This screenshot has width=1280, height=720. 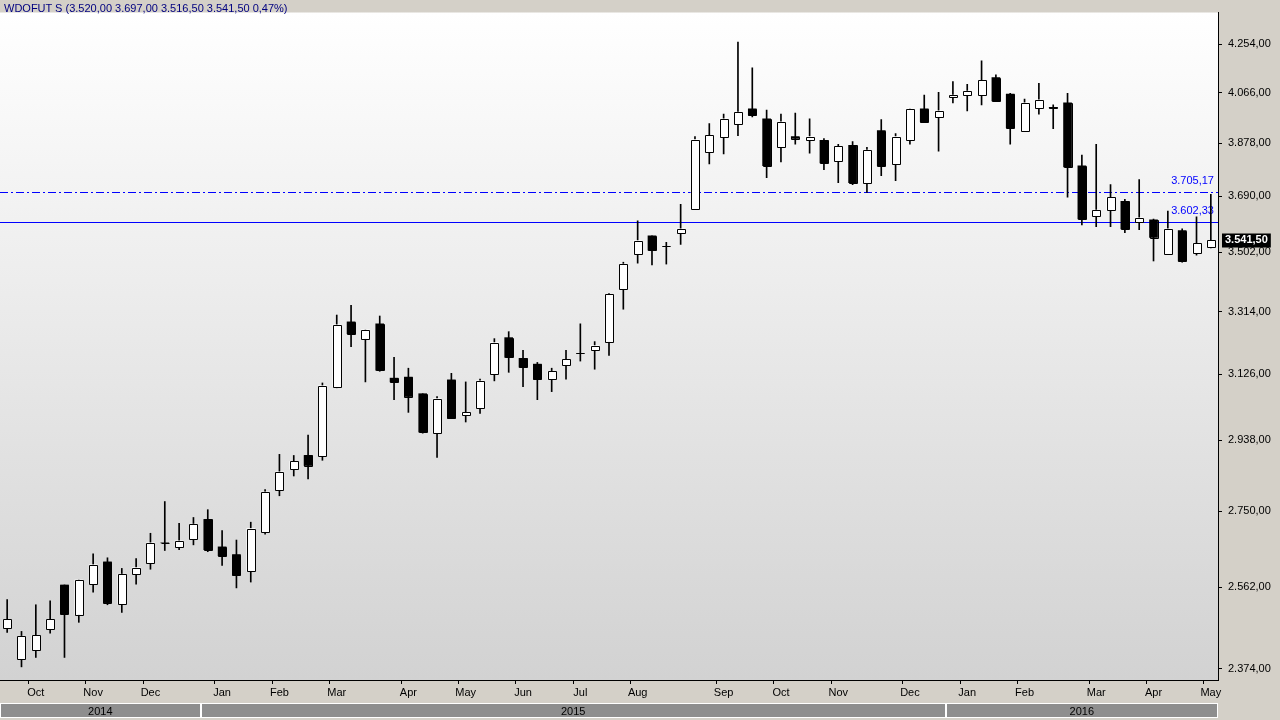 I want to click on y-tick-label: 2.750,00, so click(x=1249, y=510).